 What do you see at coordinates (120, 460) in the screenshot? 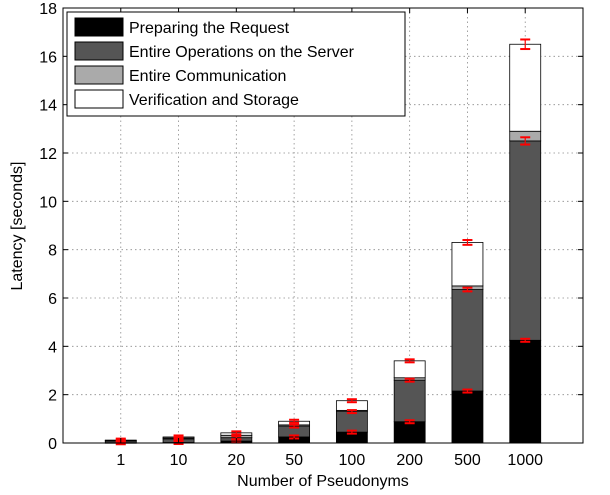
I see `x-tick-label: 1` at bounding box center [120, 460].